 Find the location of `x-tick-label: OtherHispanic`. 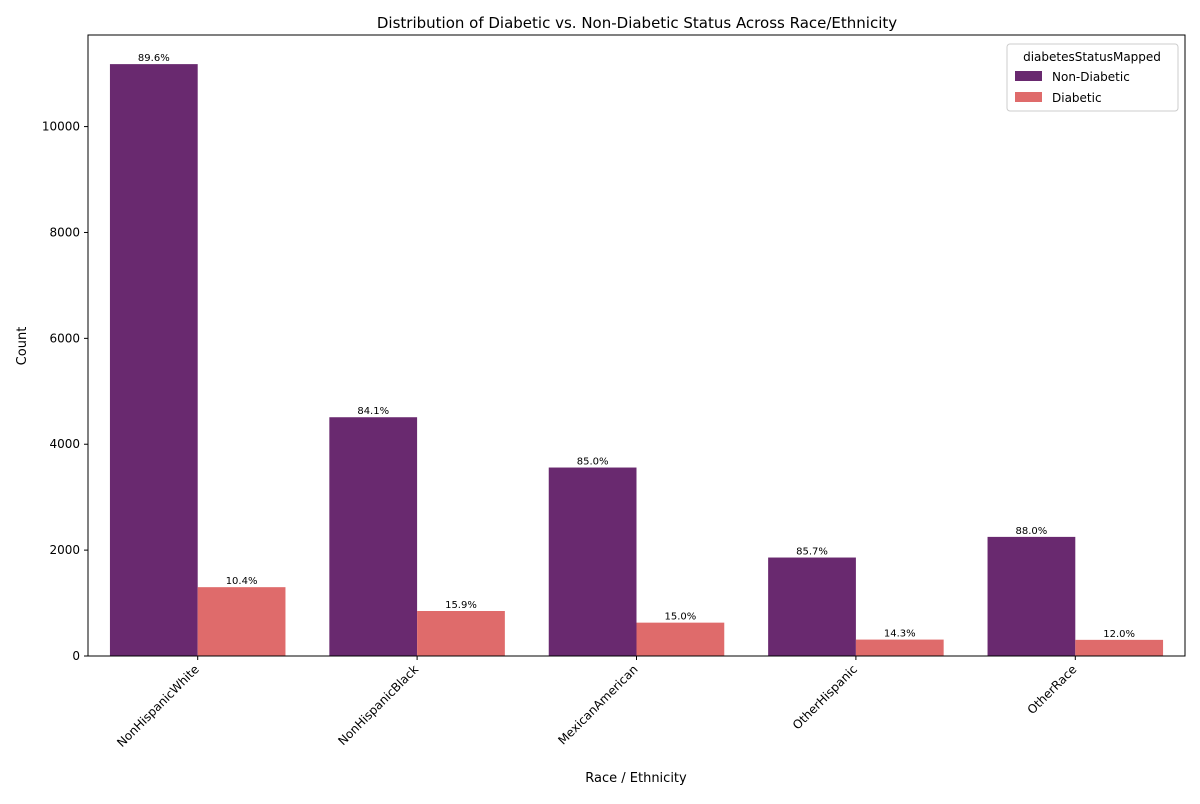

x-tick-label: OtherHispanic is located at coordinates (825, 697).